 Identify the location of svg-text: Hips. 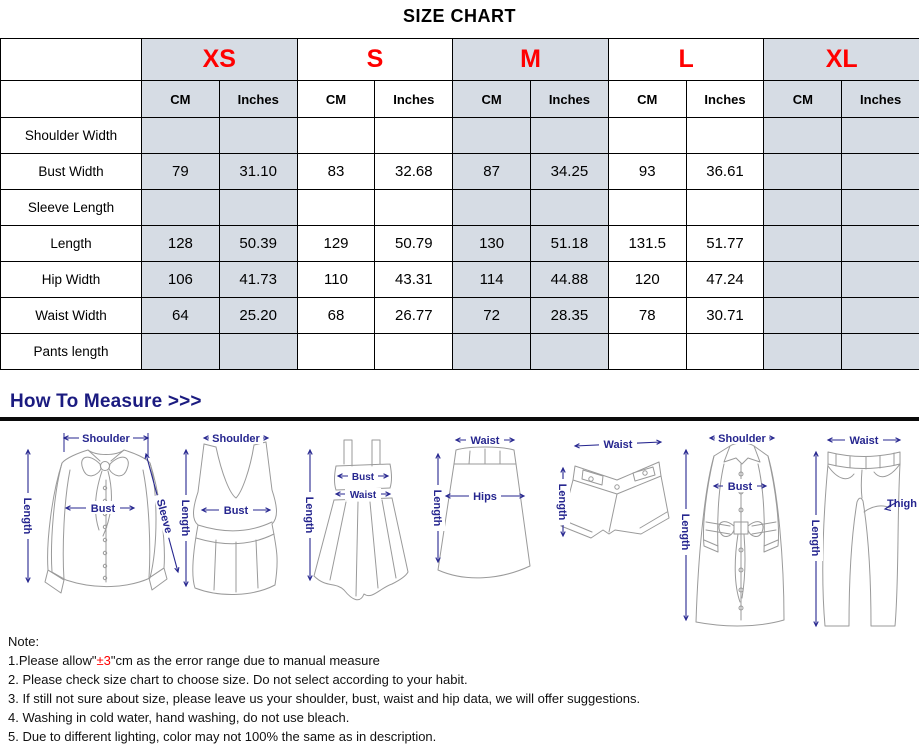
(485, 497).